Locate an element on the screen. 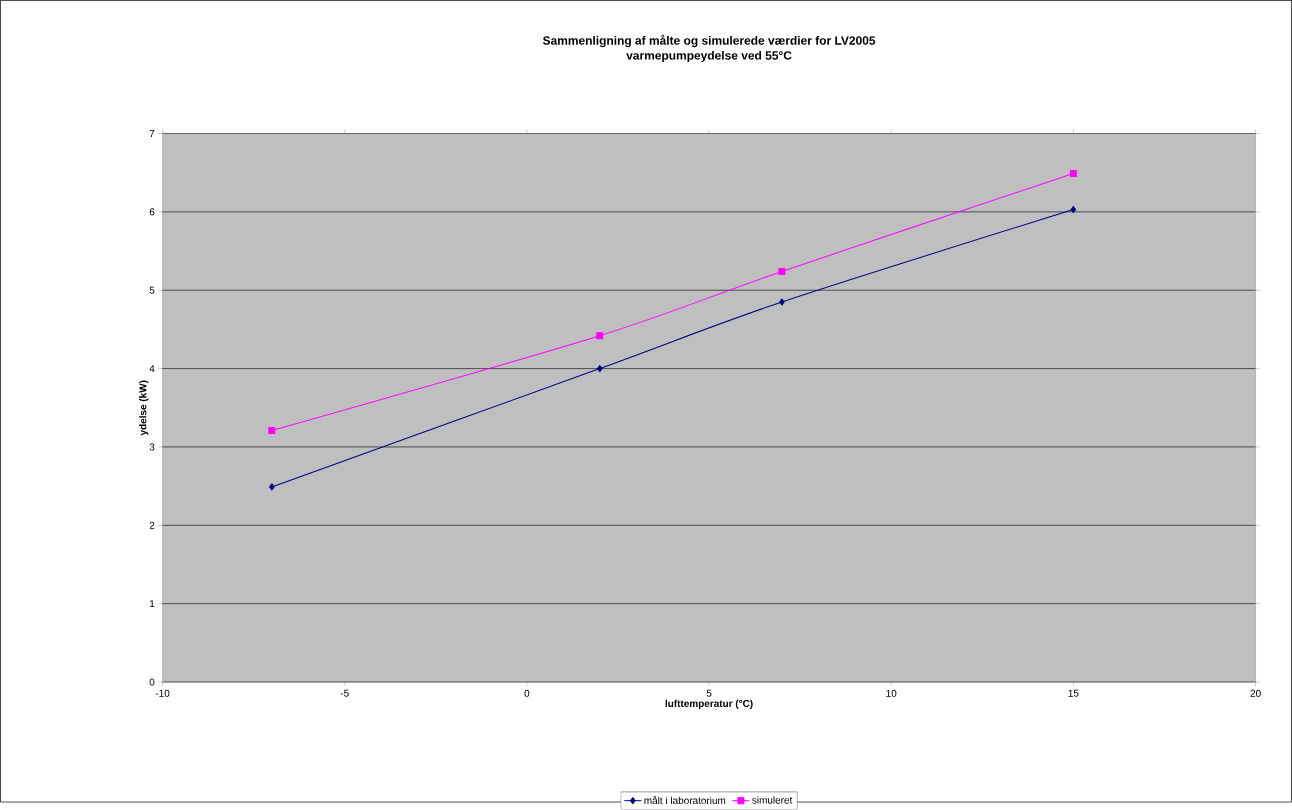 This screenshot has width=1292, height=810. x-tick-label: 15 is located at coordinates (1073, 693).